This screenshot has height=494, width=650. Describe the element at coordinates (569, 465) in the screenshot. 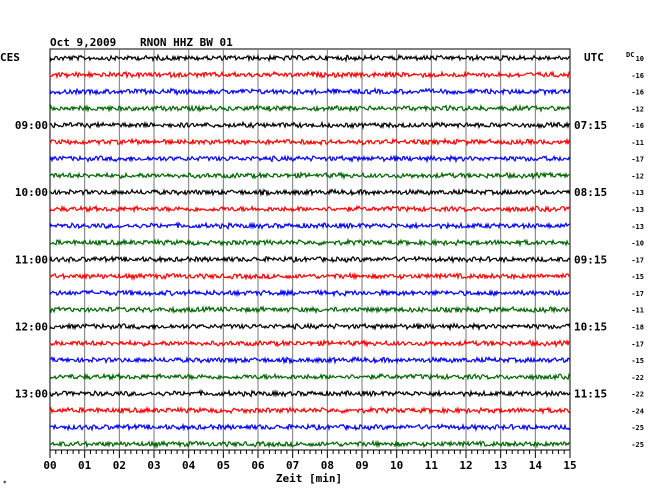

I see `x-tick-label: 15` at that location.